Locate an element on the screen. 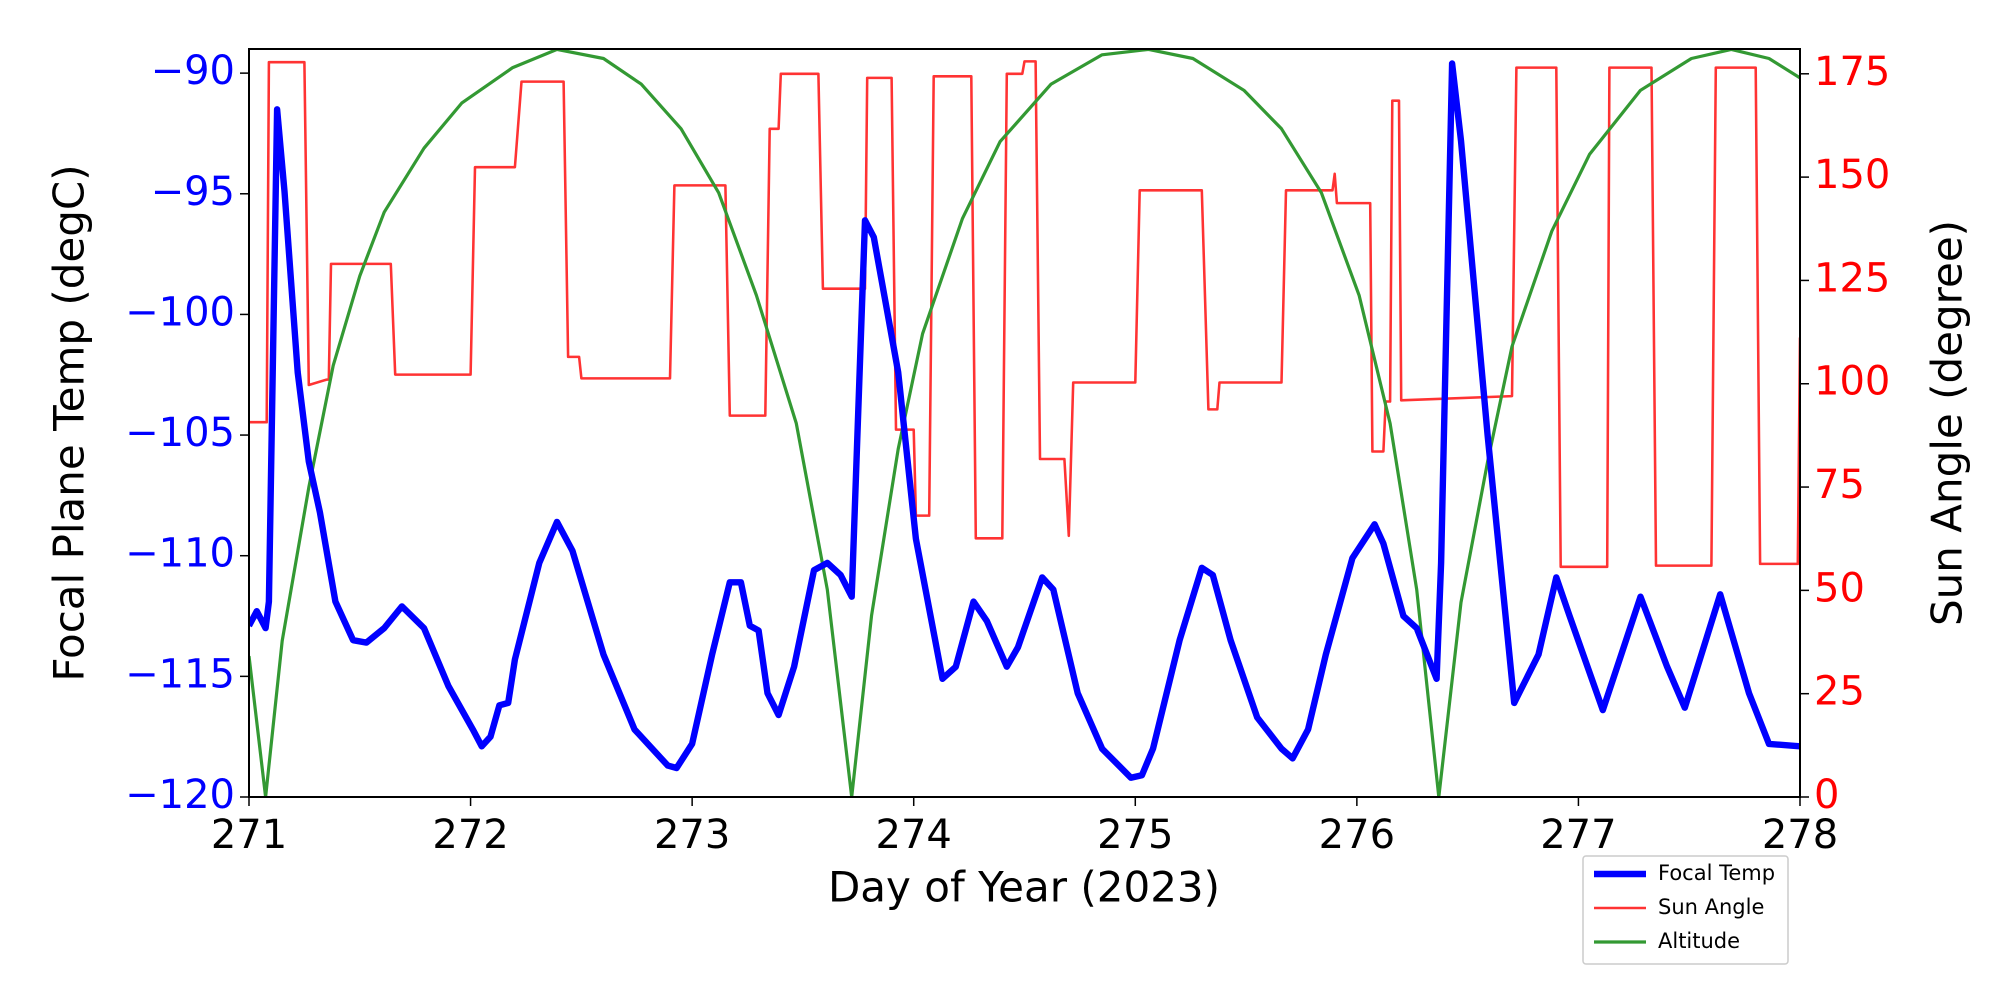  y-tick-label: −100 is located at coordinates (180, 312).